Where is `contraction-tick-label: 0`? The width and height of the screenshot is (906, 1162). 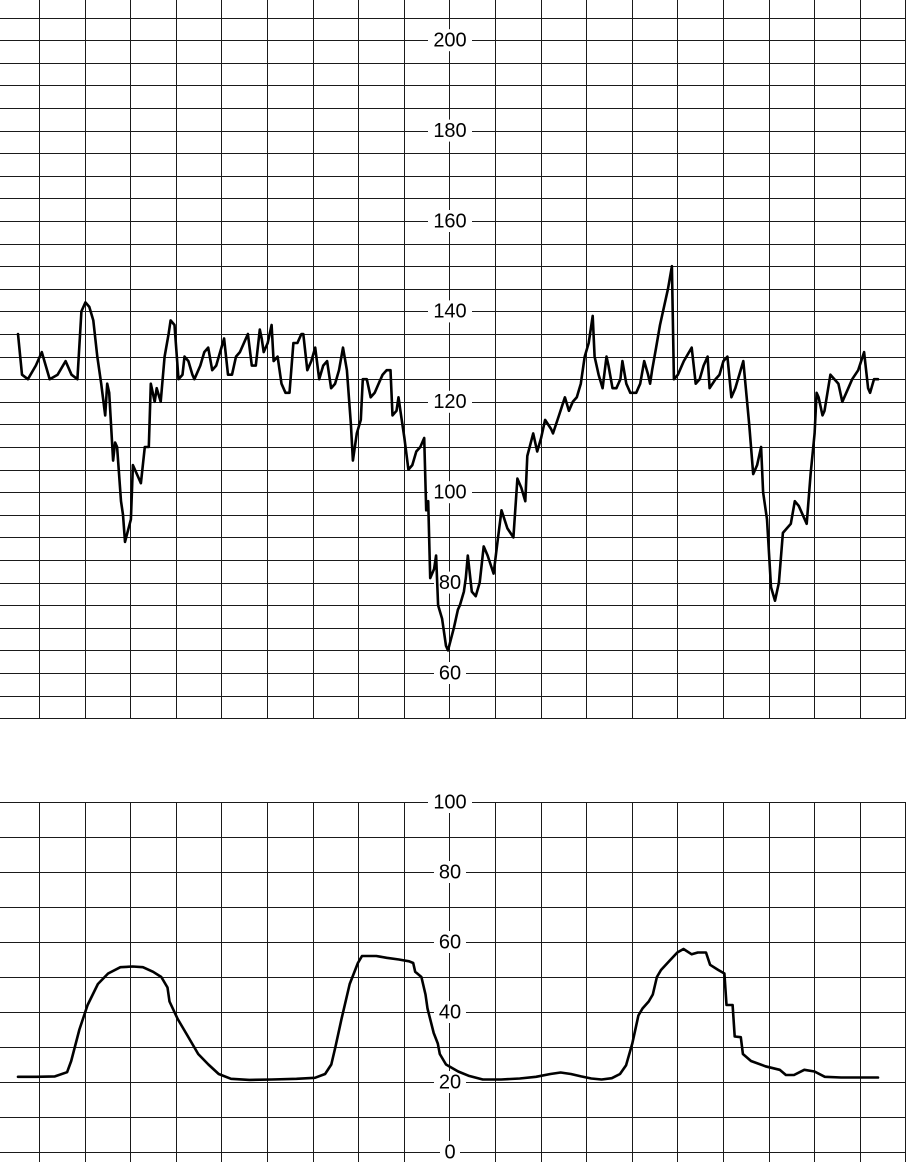 contraction-tick-label: 0 is located at coordinates (449, 1151).